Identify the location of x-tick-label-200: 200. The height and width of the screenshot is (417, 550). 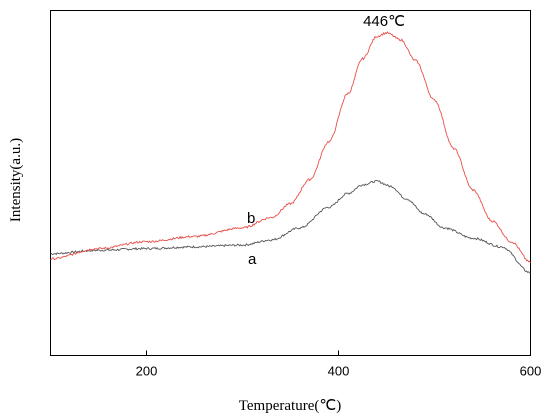
(147, 371).